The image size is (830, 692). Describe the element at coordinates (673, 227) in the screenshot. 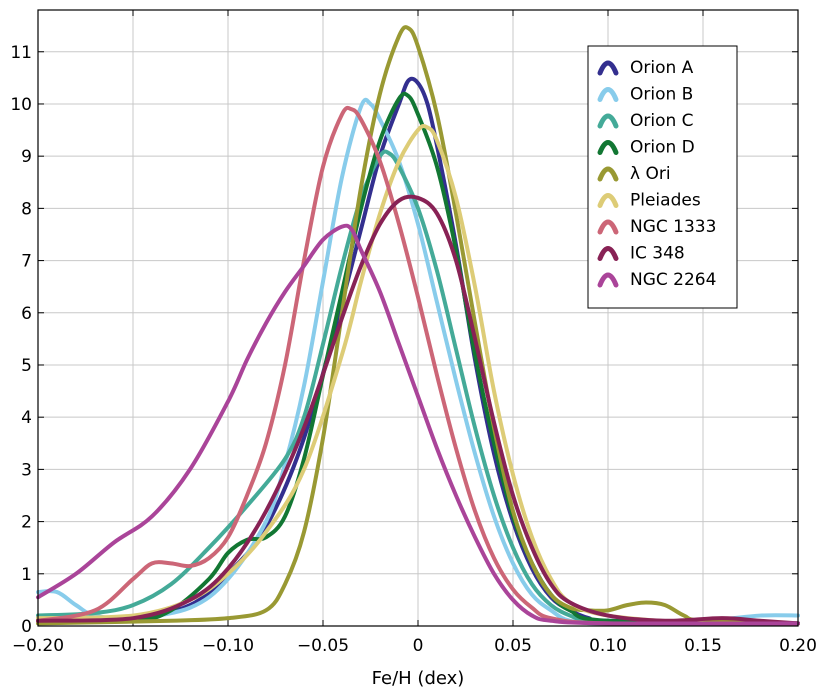

I see `legend-label: NGC 1333` at that location.